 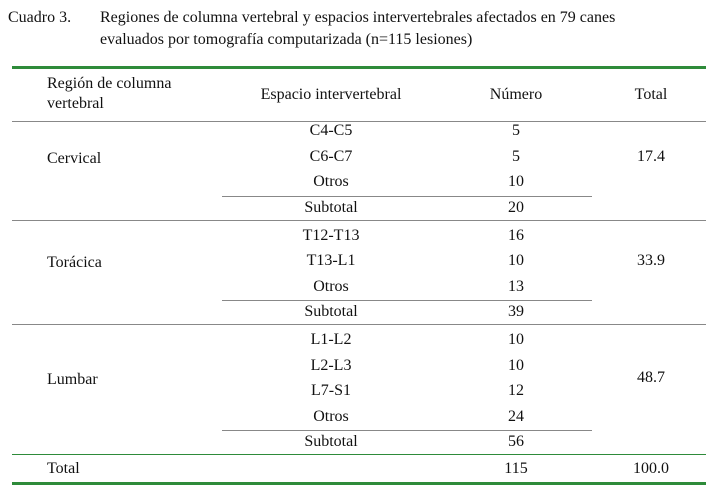 I want to click on total-cell: 17.4, so click(x=651, y=156).